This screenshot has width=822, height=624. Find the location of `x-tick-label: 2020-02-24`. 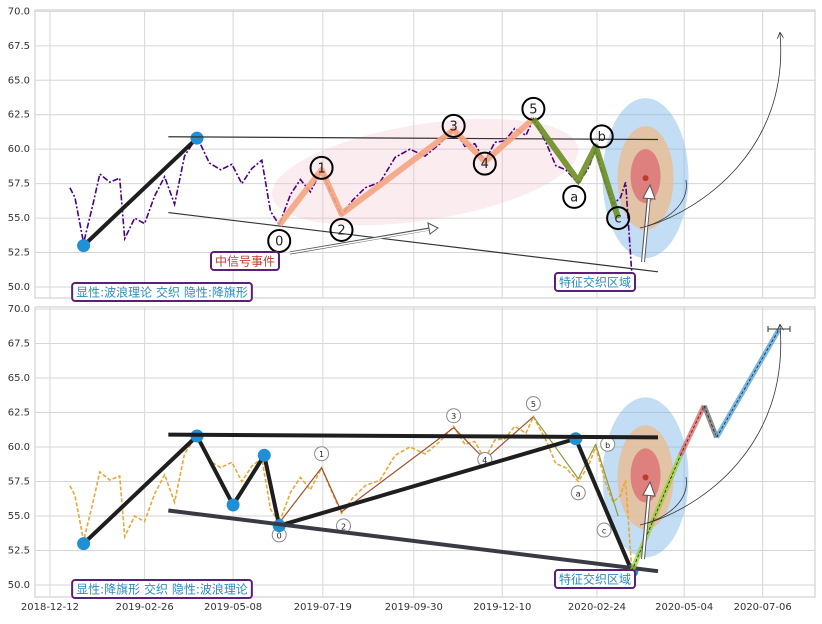

x-tick-label: 2020-02-24 is located at coordinates (597, 607).